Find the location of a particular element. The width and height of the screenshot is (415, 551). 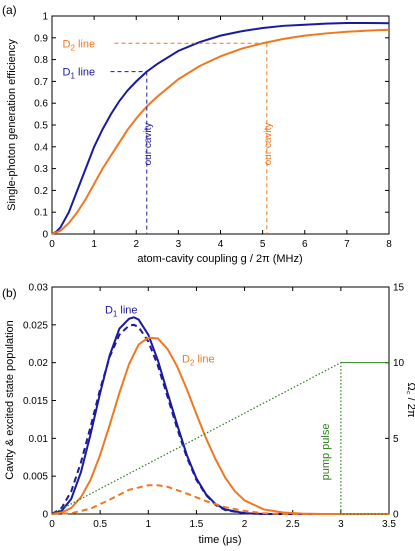

panel-b-y-tick-label: 0.02 is located at coordinates (39, 363).